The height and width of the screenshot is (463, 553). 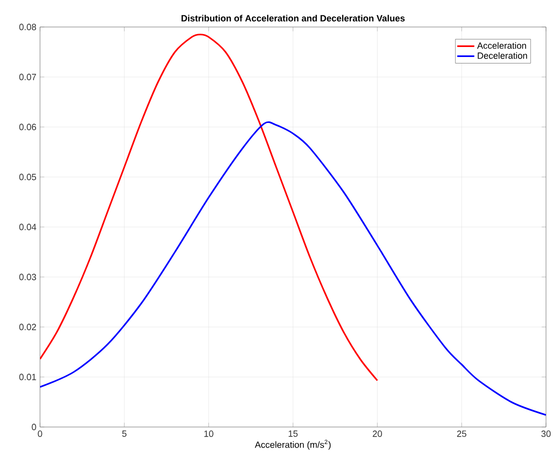 I want to click on x-tick-label: 15, so click(x=293, y=433).